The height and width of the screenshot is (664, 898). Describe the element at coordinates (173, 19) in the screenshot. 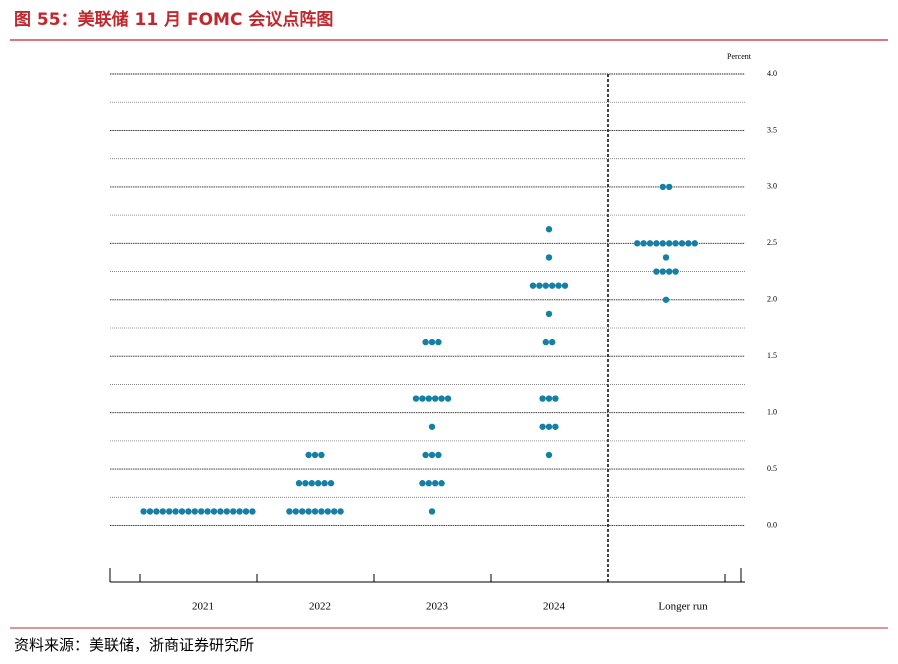

I see `figure-title: 图 55：美联储 11 月 FOMC 会议点阵图` at that location.